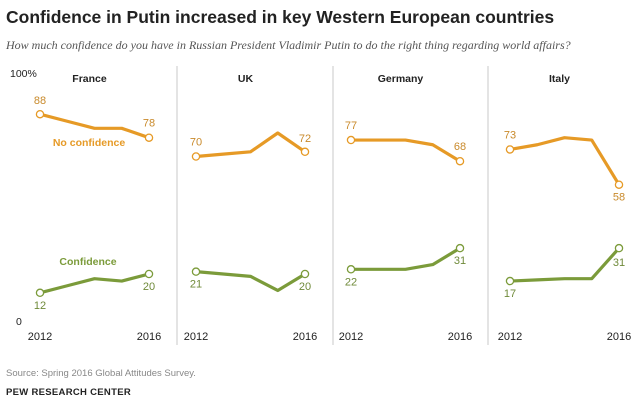  What do you see at coordinates (510, 294) in the screenshot?
I see `data-label: 17` at bounding box center [510, 294].